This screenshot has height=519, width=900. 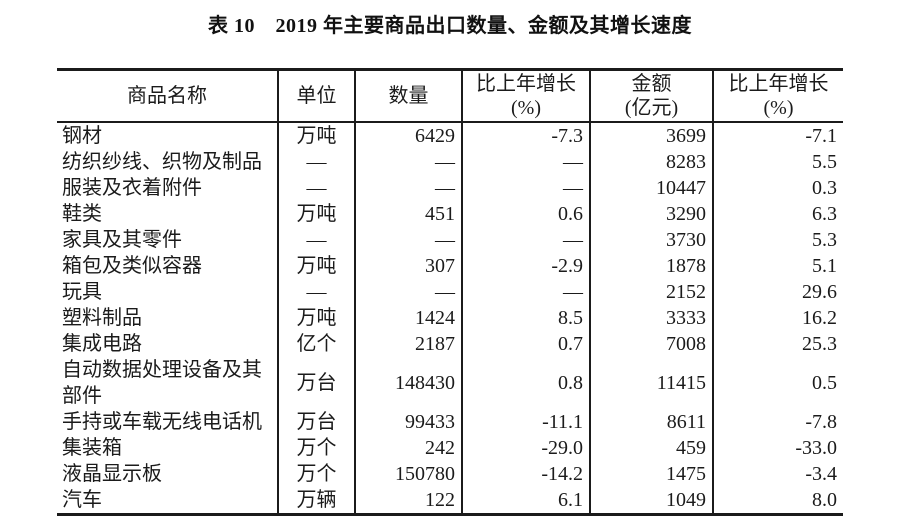 What do you see at coordinates (450, 161) in the screenshot?
I see `table-row: 纺织纱线、织物及制品 — — —8283 5.5` at bounding box center [450, 161].